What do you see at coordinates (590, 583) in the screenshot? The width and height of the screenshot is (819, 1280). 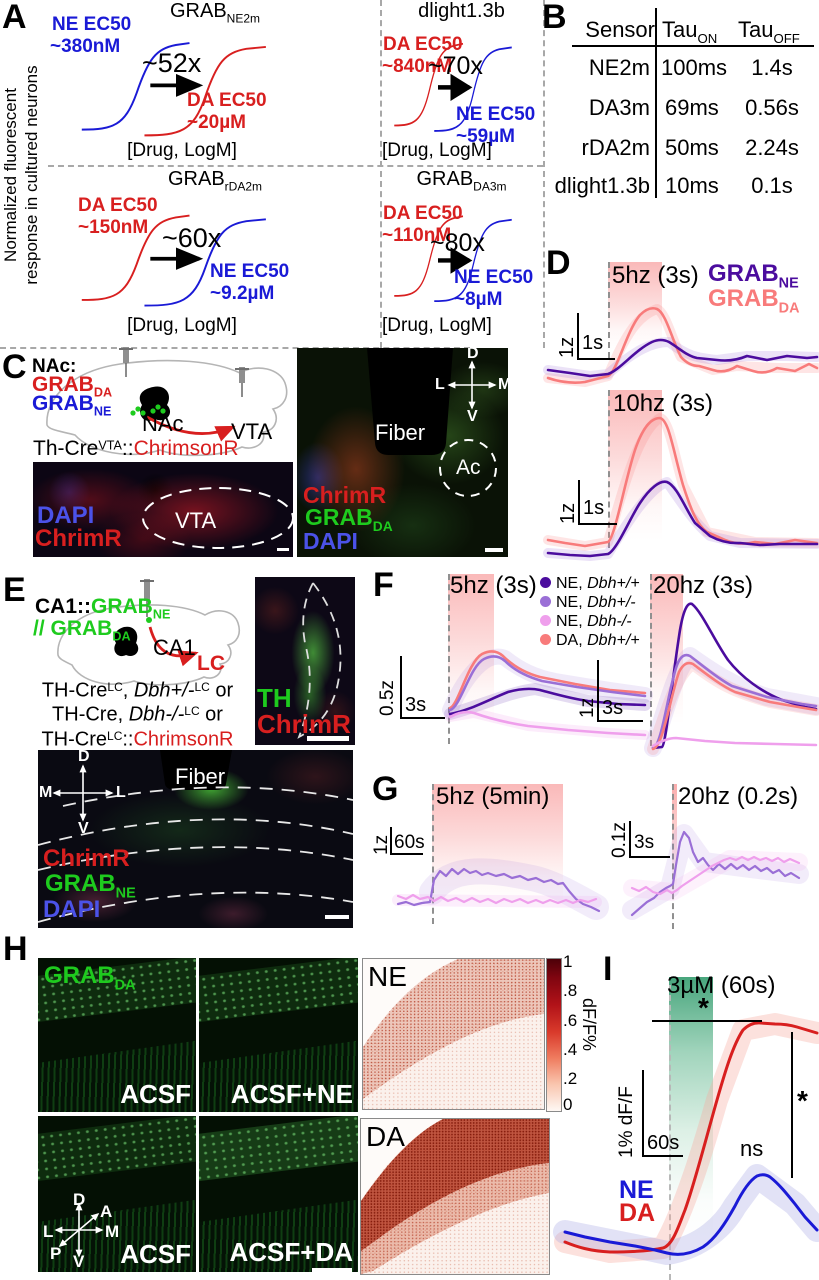 I see `legend-item: NE, Dbh+/+` at bounding box center [590, 583].